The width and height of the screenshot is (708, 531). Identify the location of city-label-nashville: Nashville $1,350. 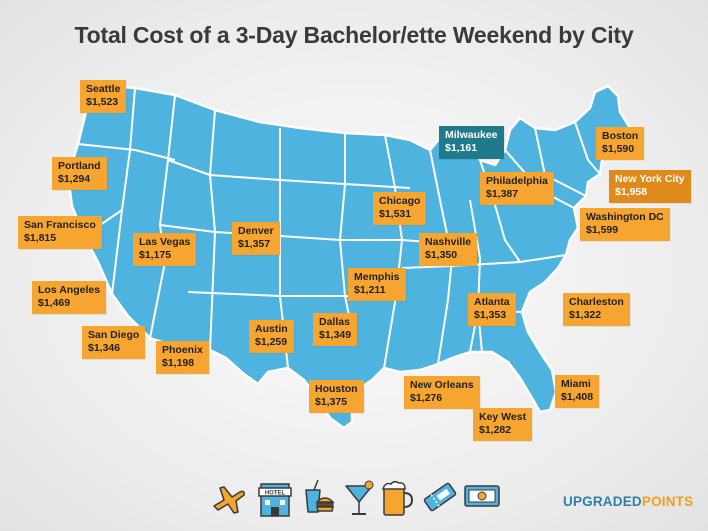
(448, 249).